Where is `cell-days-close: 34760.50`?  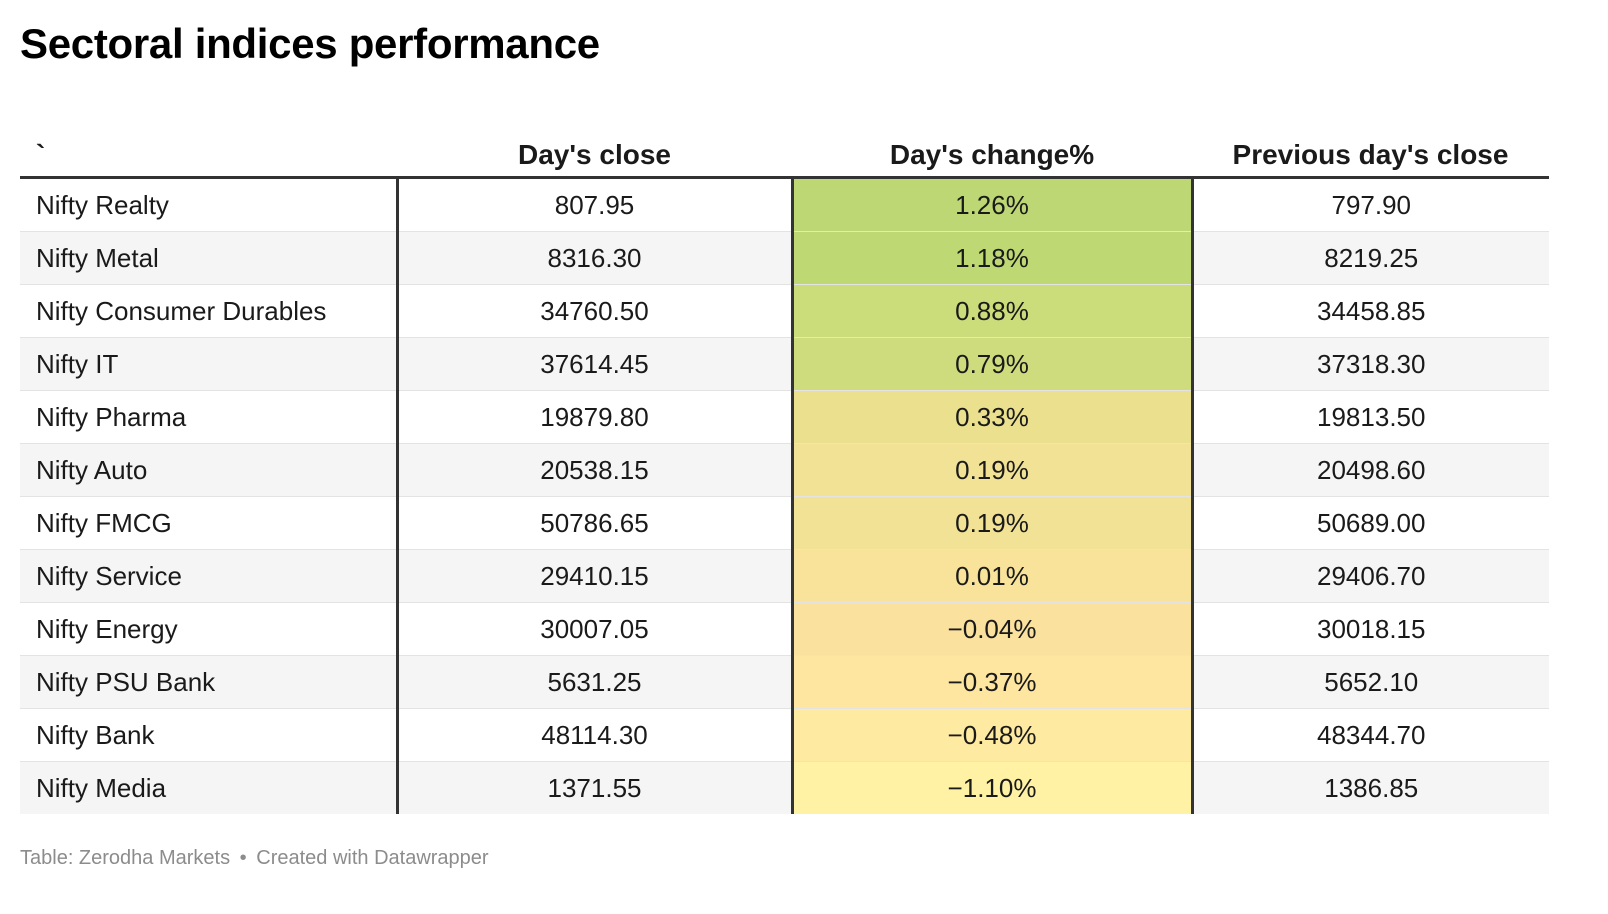 cell-days-close: 34760.50 is located at coordinates (595, 311).